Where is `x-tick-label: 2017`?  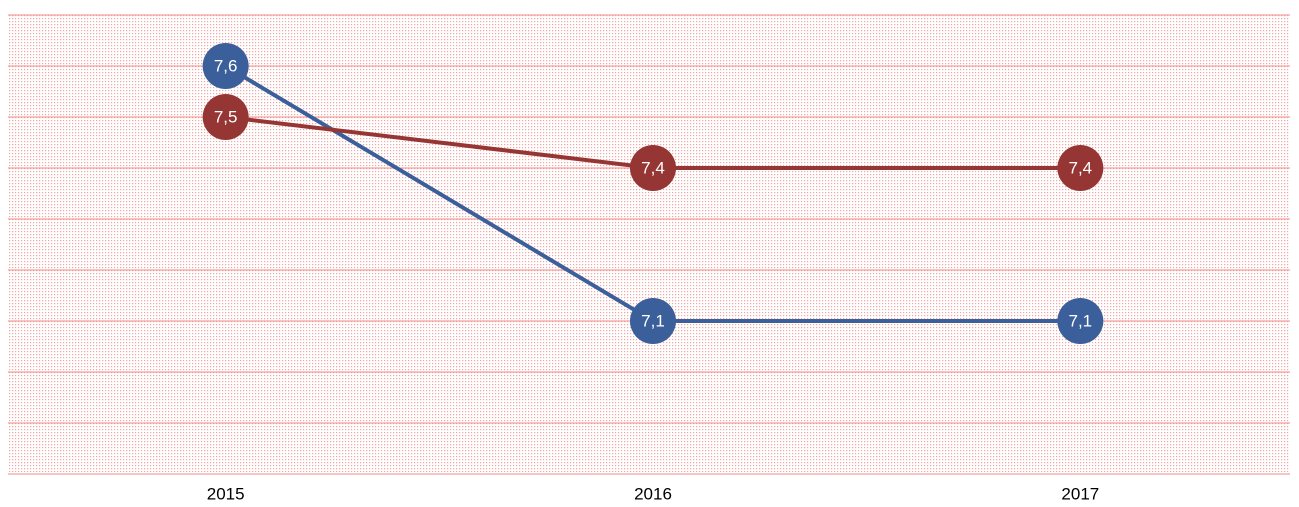
x-tick-label: 2017 is located at coordinates (1080, 493).